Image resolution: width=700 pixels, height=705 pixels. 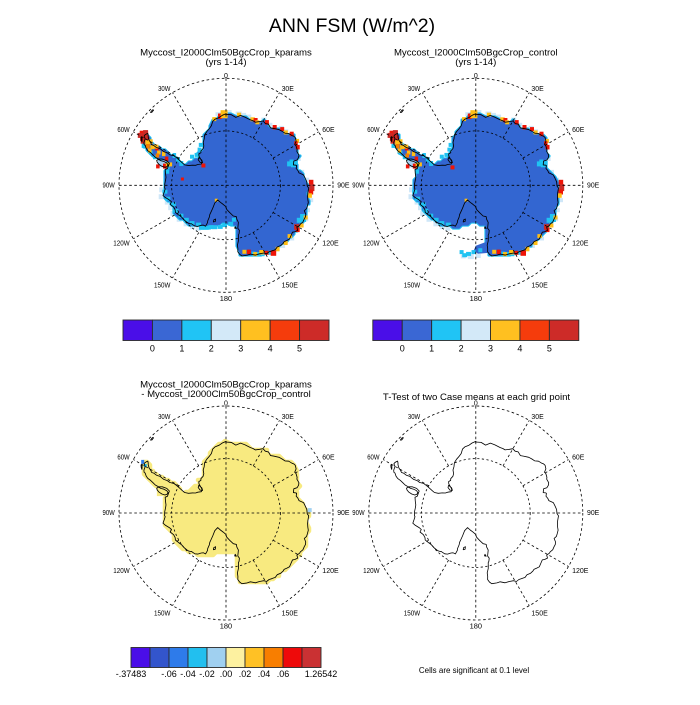 I want to click on svg-text: -.02, so click(x=207, y=674).